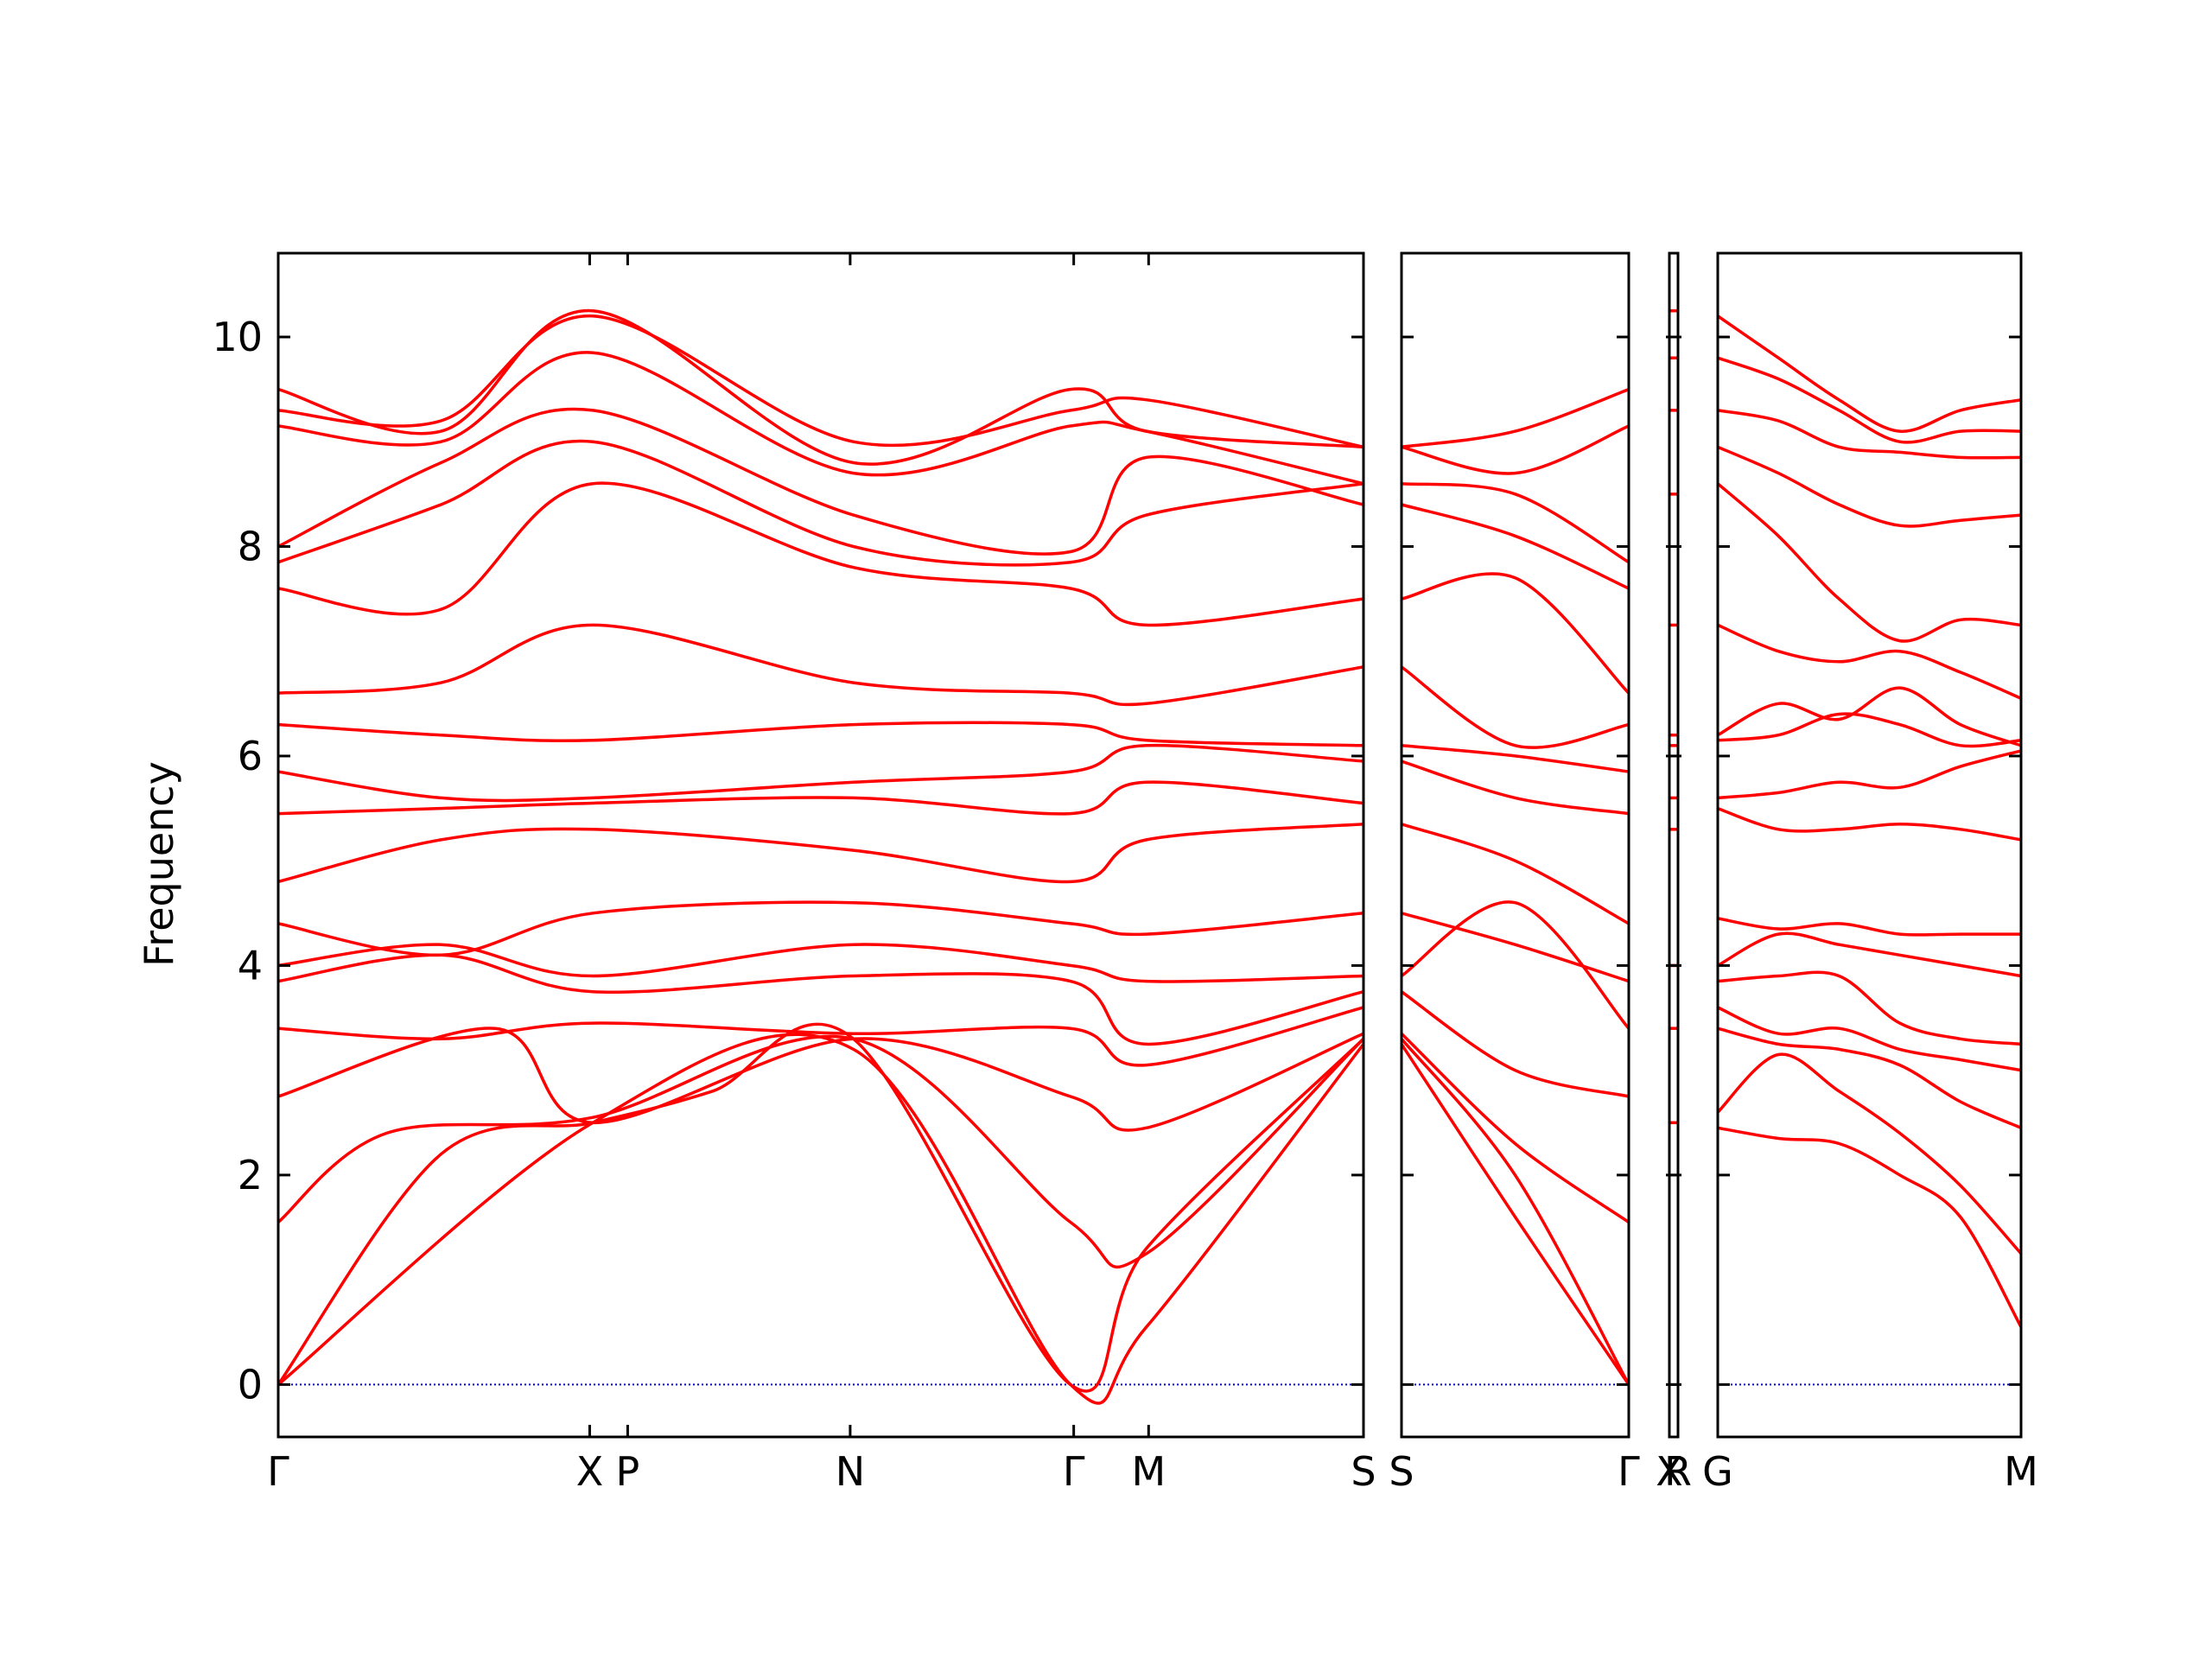 The image size is (2212, 1659). What do you see at coordinates (250, 965) in the screenshot?
I see `y-tick-label: 4` at bounding box center [250, 965].